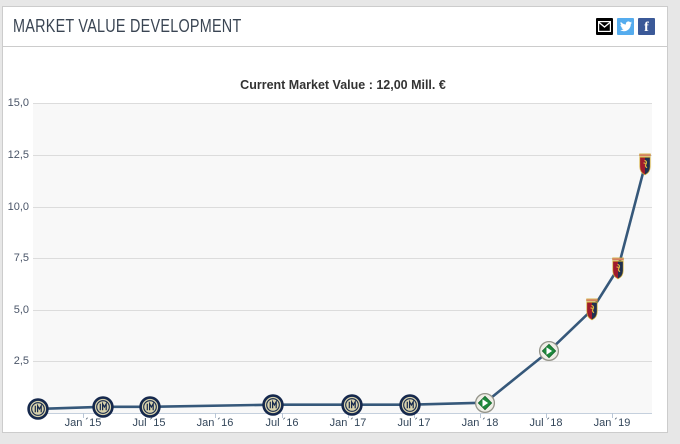  I want to click on x-axis-tick-label: Jan ´16, so click(215, 423).